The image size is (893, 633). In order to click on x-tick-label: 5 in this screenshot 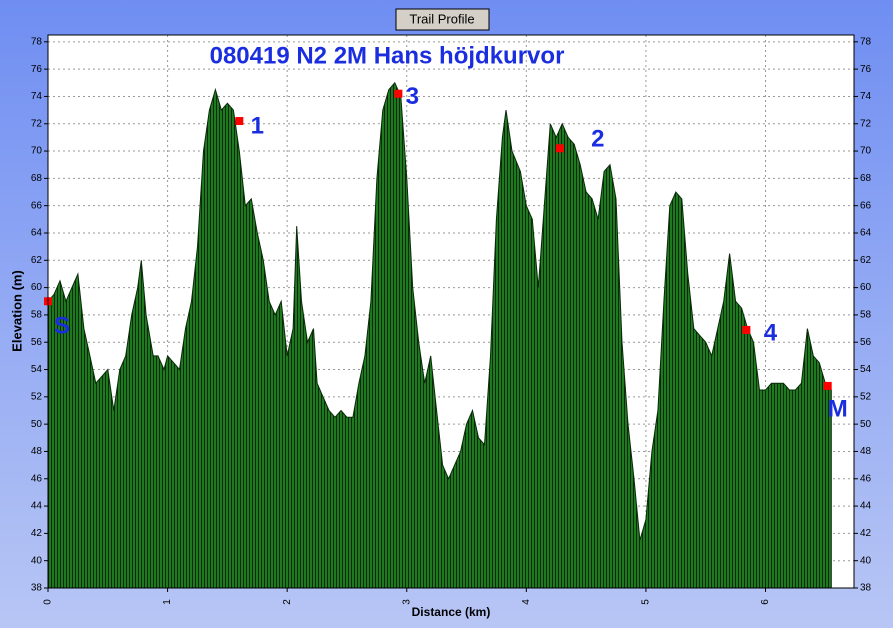, I will do `click(646, 602)`.